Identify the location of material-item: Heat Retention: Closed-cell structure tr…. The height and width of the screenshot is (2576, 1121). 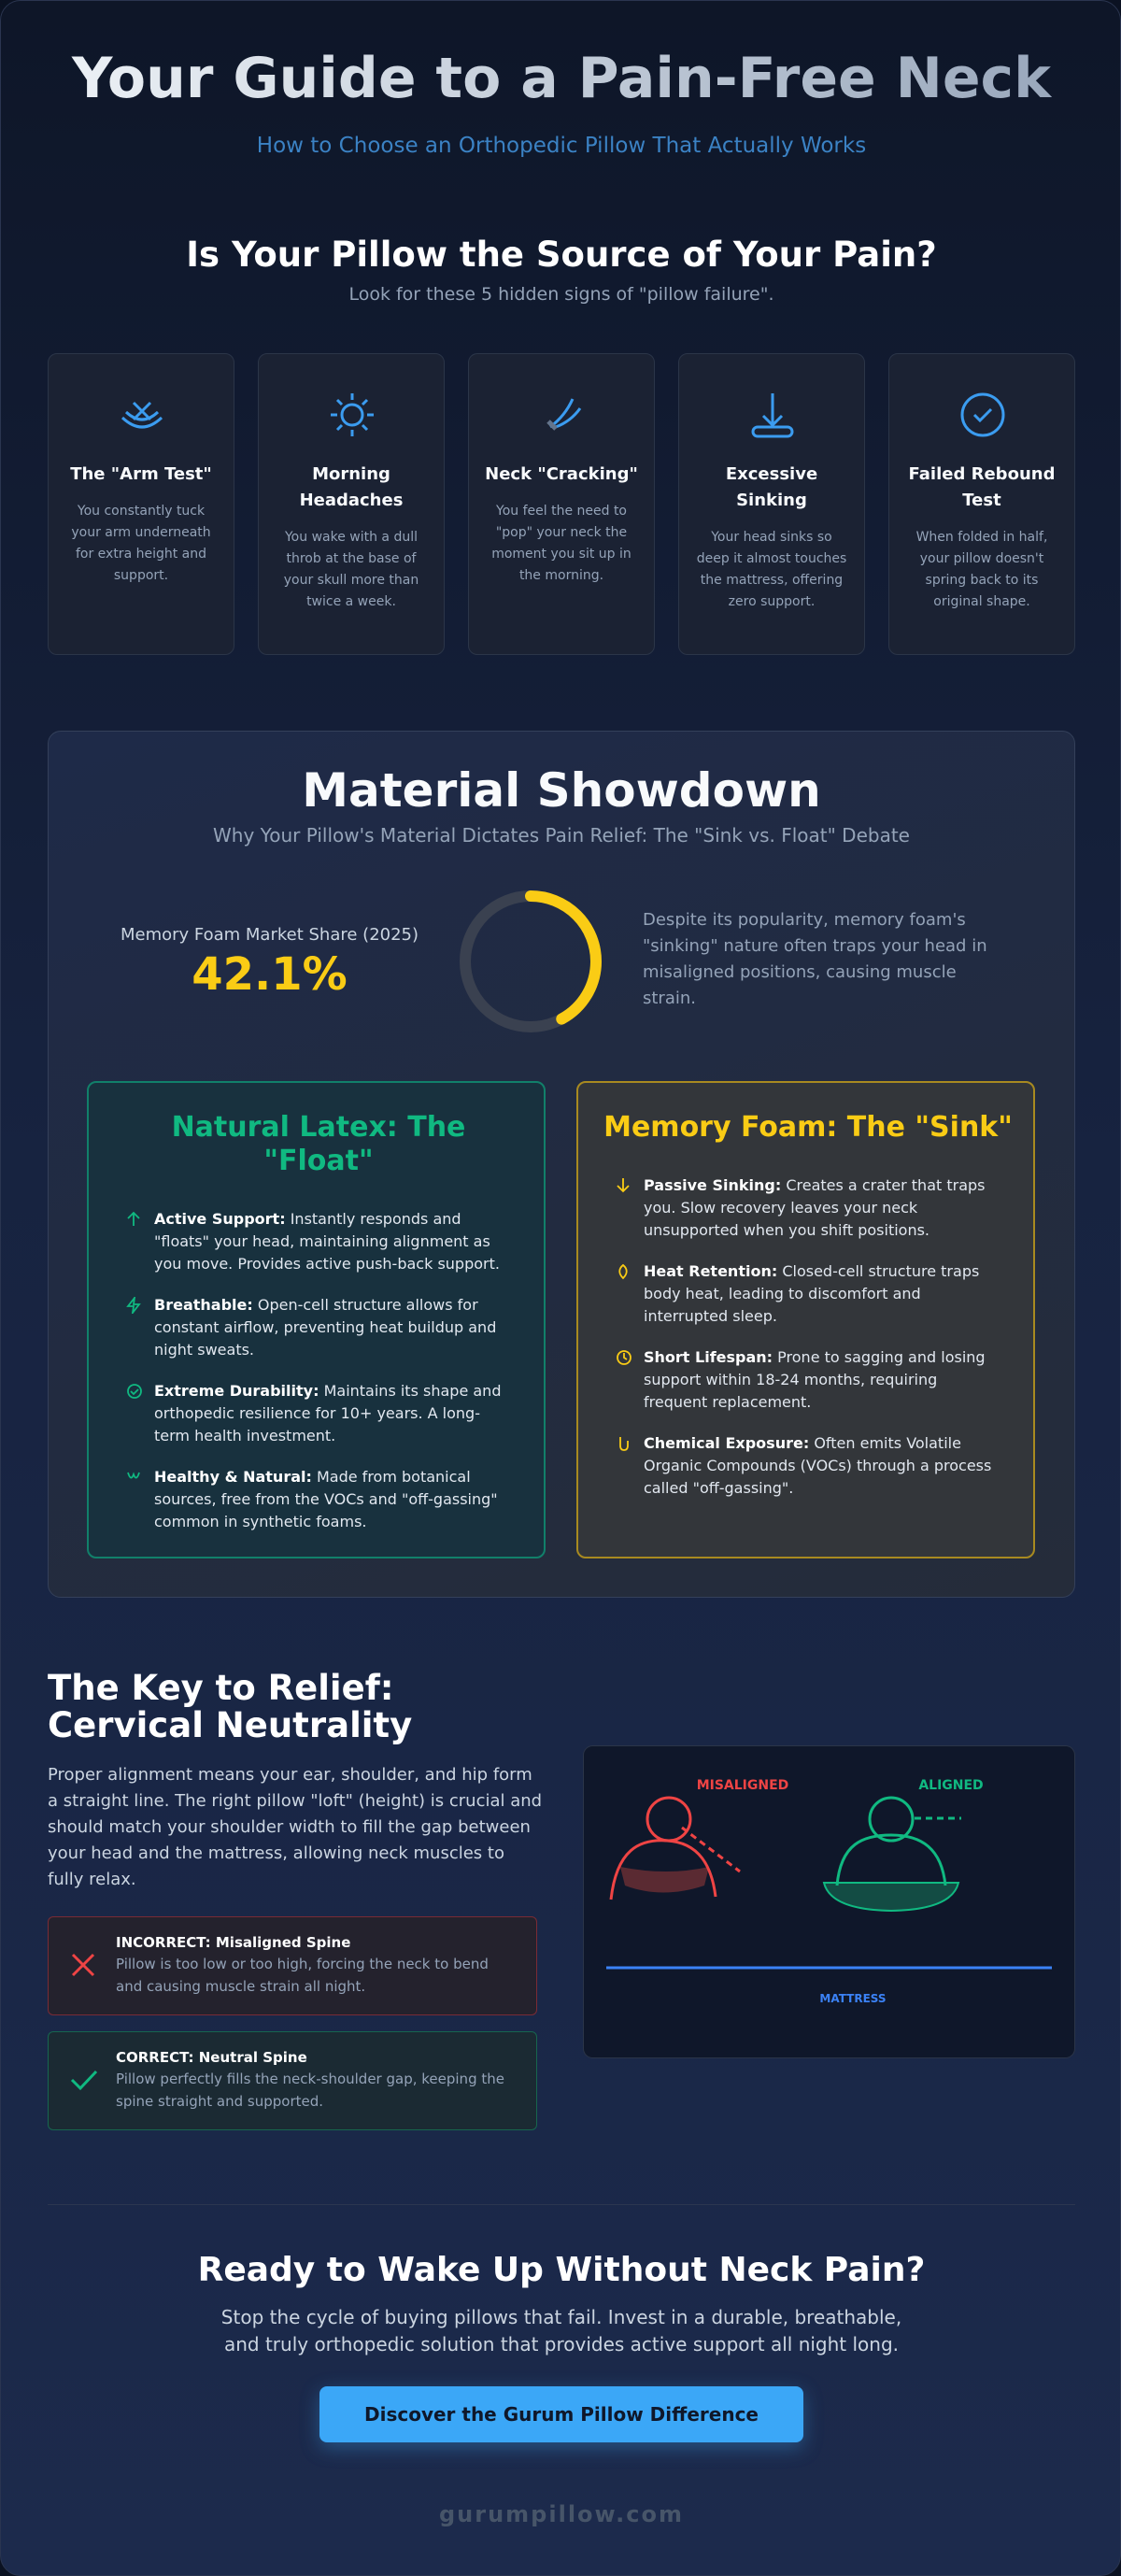
(807, 1294).